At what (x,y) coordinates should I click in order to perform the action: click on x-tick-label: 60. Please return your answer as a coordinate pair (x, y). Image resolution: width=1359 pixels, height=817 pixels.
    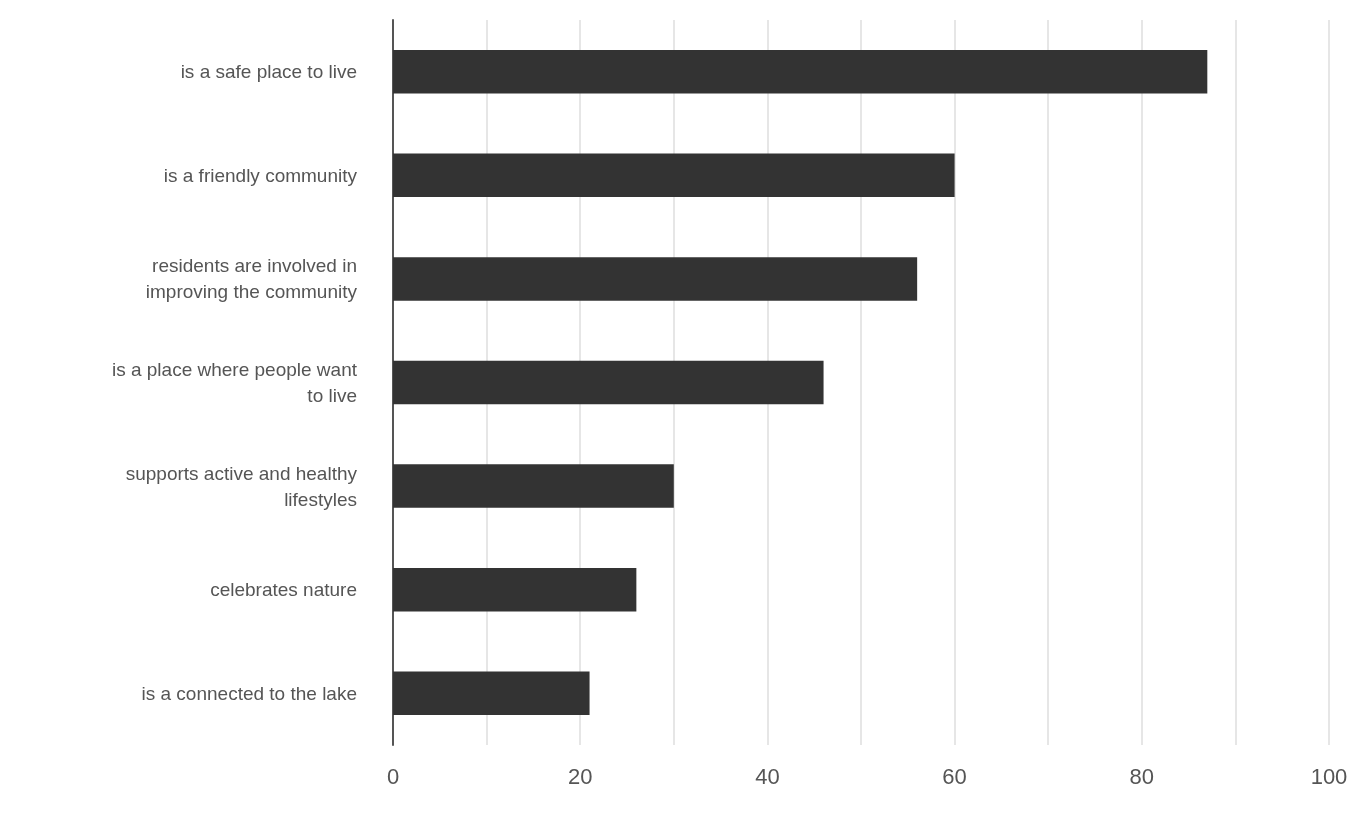
    Looking at the image, I should click on (954, 776).